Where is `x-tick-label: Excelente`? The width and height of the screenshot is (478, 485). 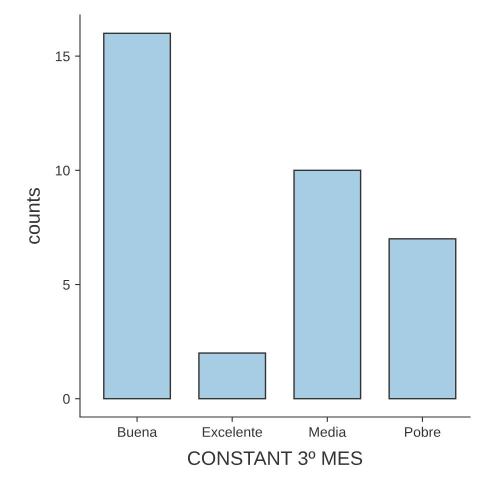
x-tick-label: Excelente is located at coordinates (232, 431).